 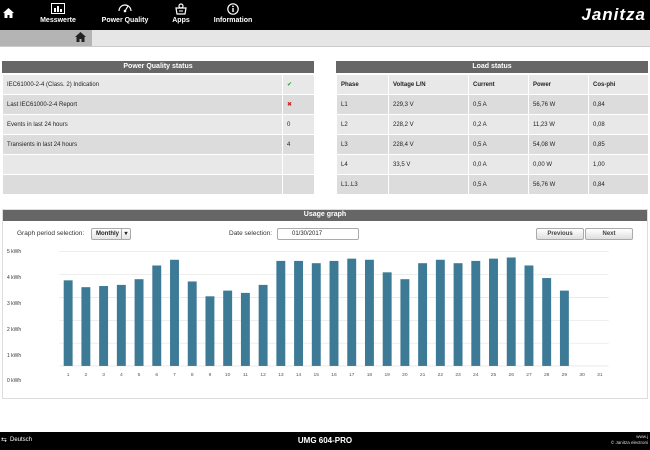 What do you see at coordinates (125, 234) in the screenshot?
I see `chevron-down-icon: ▾` at bounding box center [125, 234].